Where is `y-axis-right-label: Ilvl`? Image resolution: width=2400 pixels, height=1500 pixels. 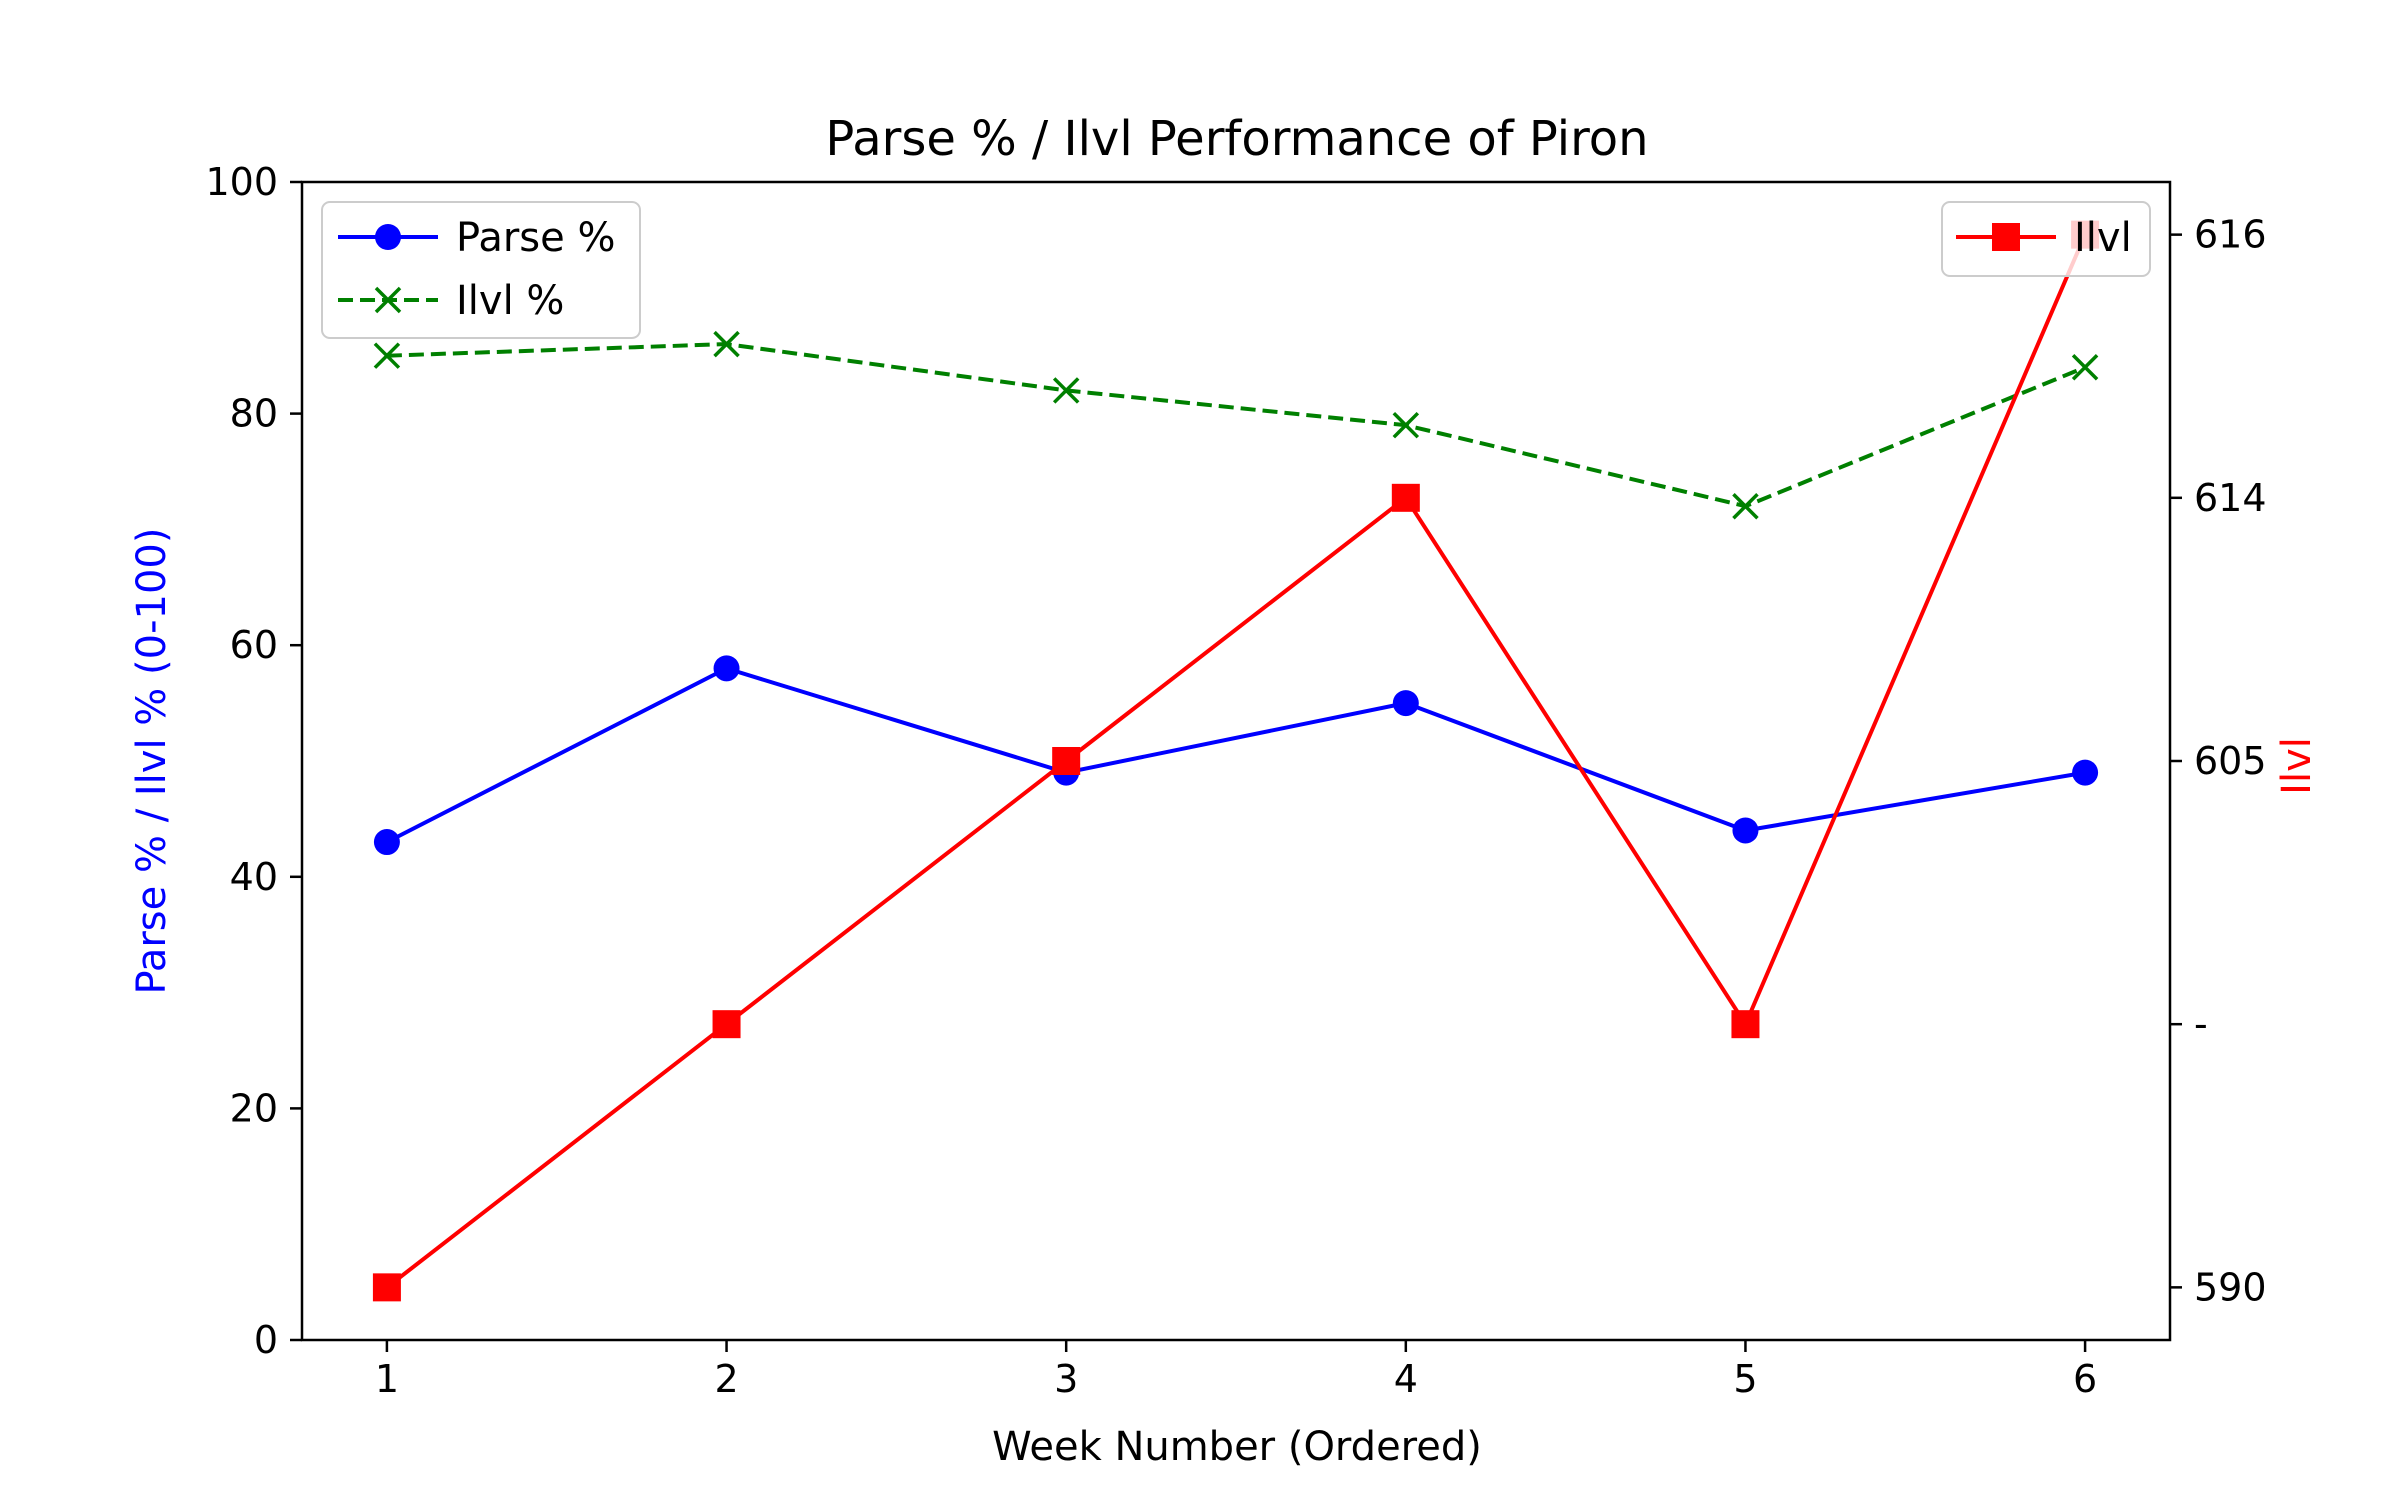
y-axis-right-label: Ilvl is located at coordinates (2297, 766).